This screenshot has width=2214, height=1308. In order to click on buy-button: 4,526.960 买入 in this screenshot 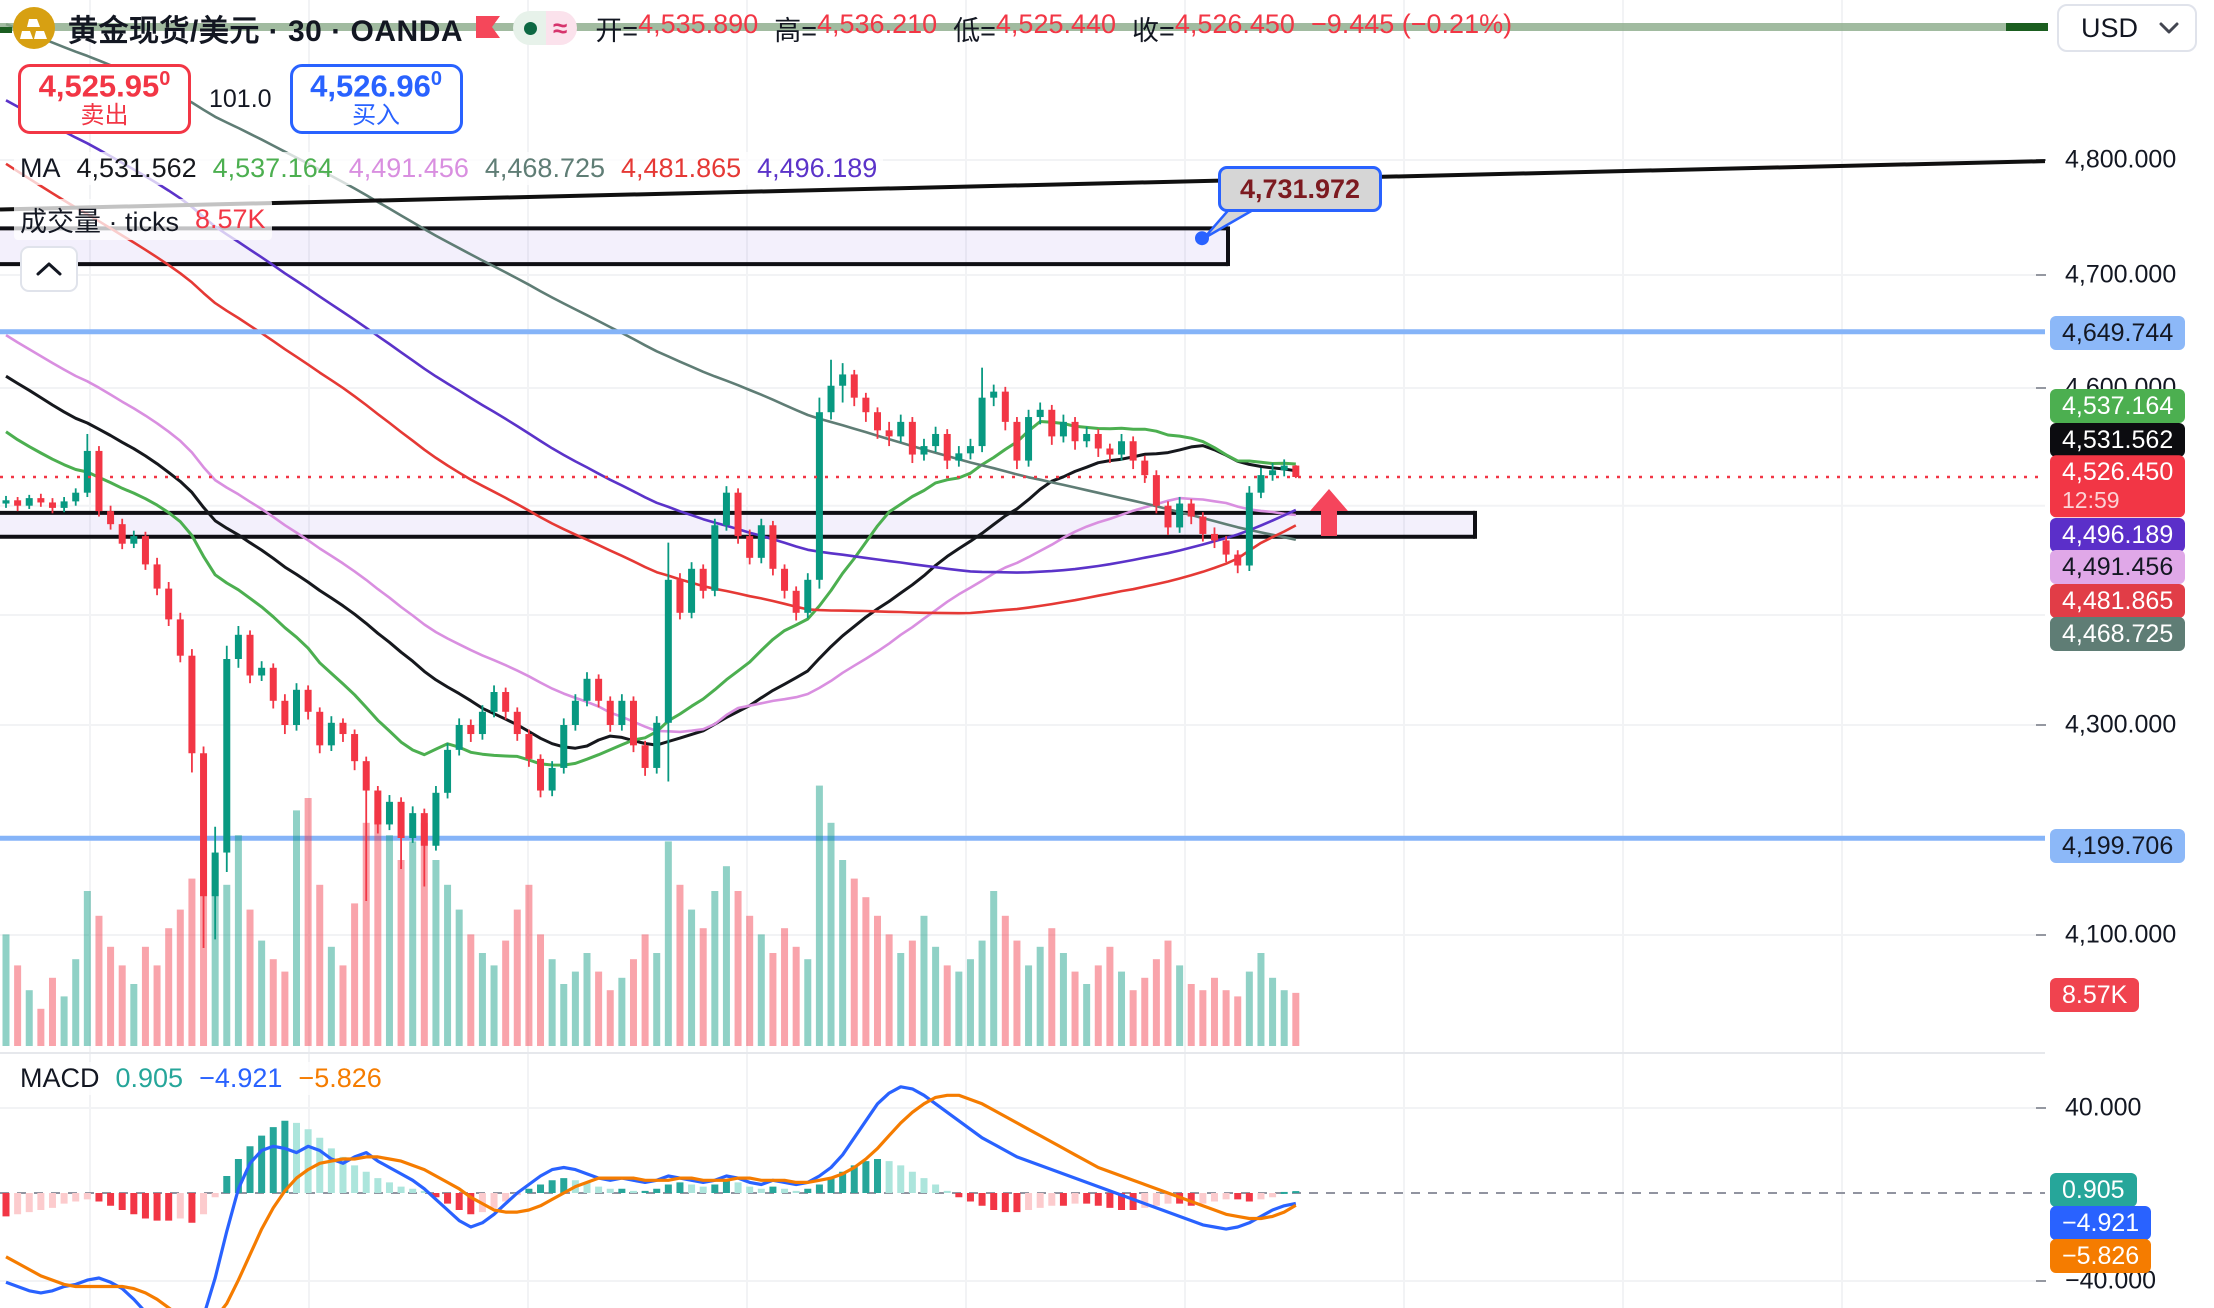, I will do `click(376, 99)`.